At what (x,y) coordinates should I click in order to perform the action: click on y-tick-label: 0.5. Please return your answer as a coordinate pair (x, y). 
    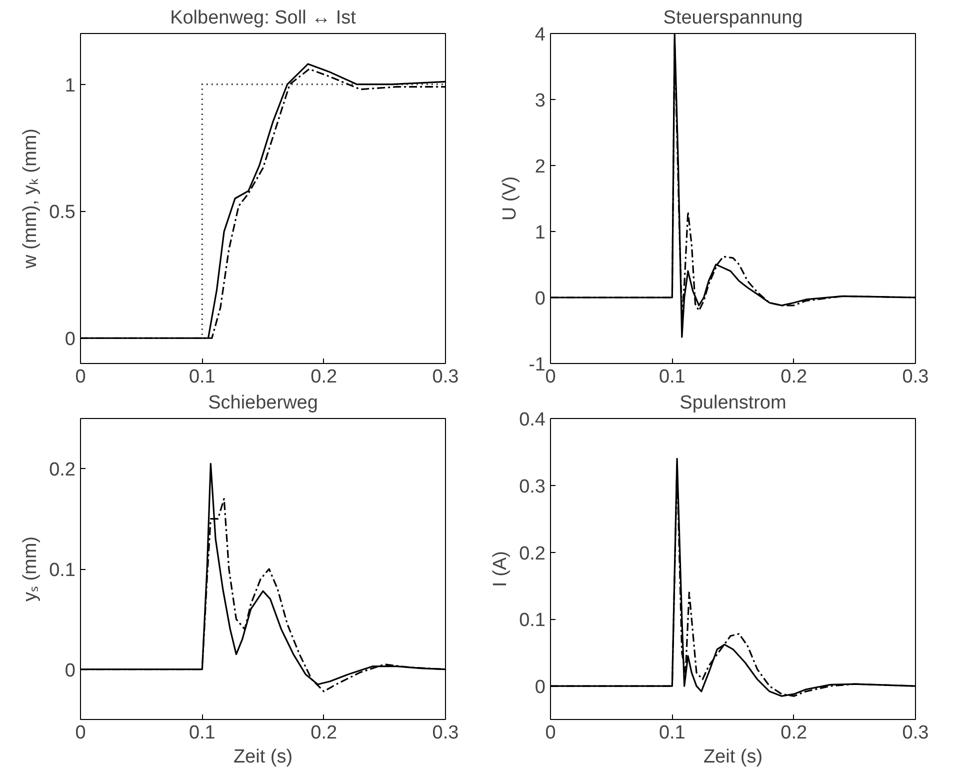
    Looking at the image, I should click on (62, 213).